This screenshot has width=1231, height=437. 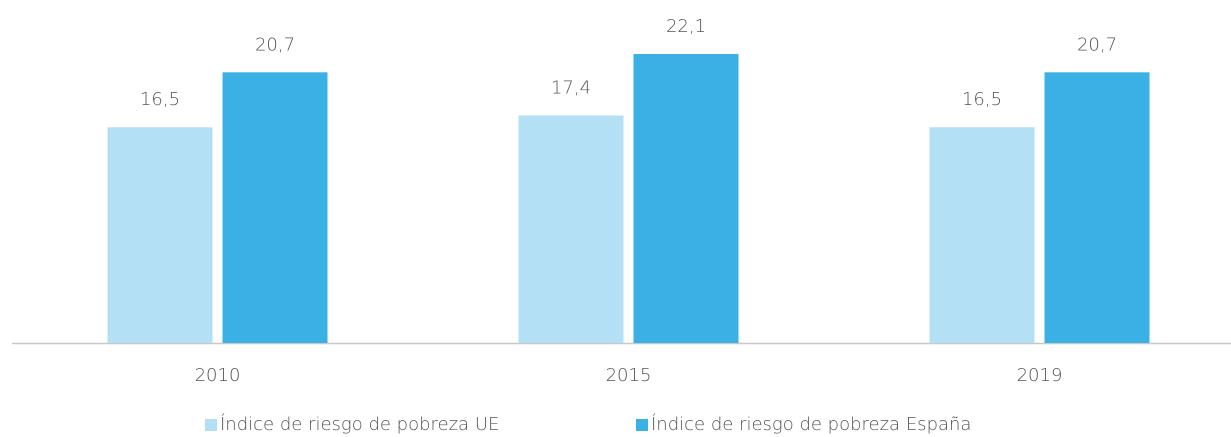 What do you see at coordinates (218, 375) in the screenshot?
I see `x-tick-label: 2010` at bounding box center [218, 375].